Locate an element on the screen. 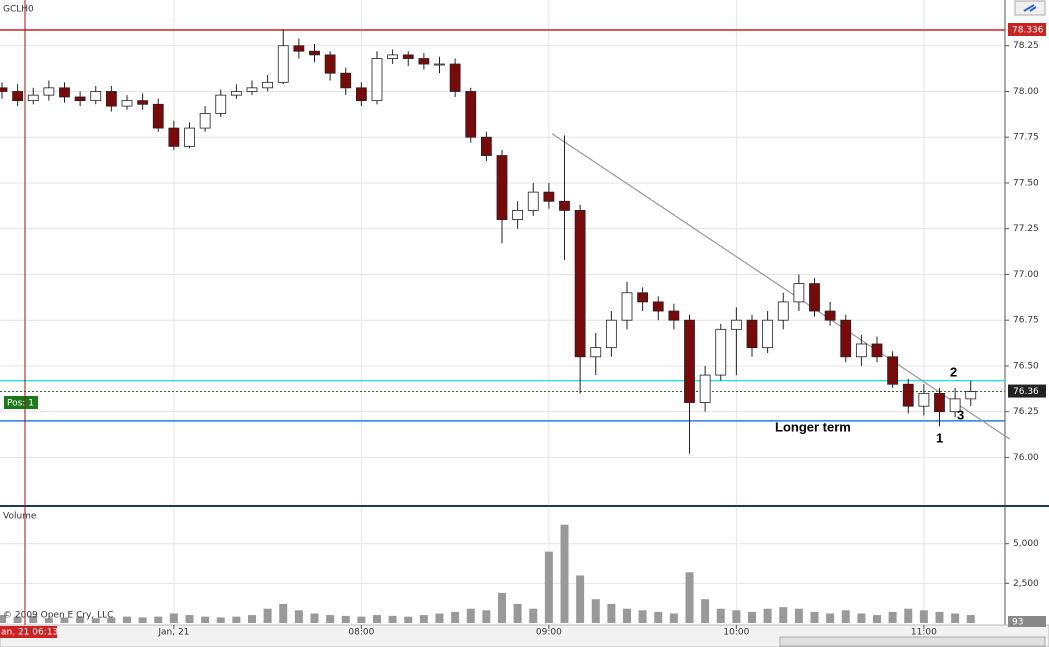 This screenshot has height=647, width=1049. y-tick-label: 77.25 is located at coordinates (1026, 229).